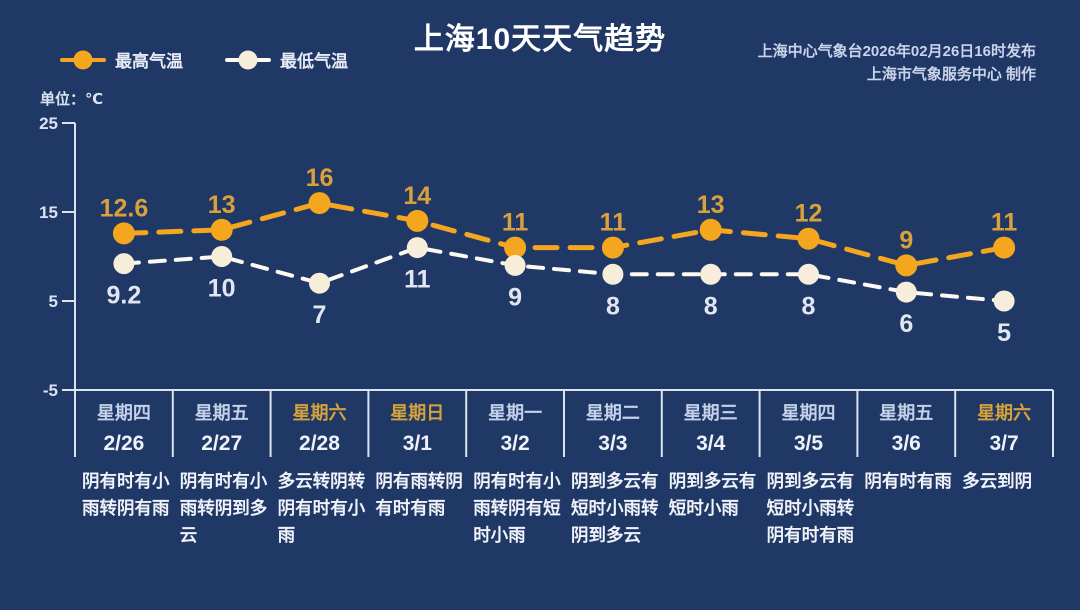  Describe the element at coordinates (72, 99) in the screenshot. I see `unit-label: 单位：℃` at that location.